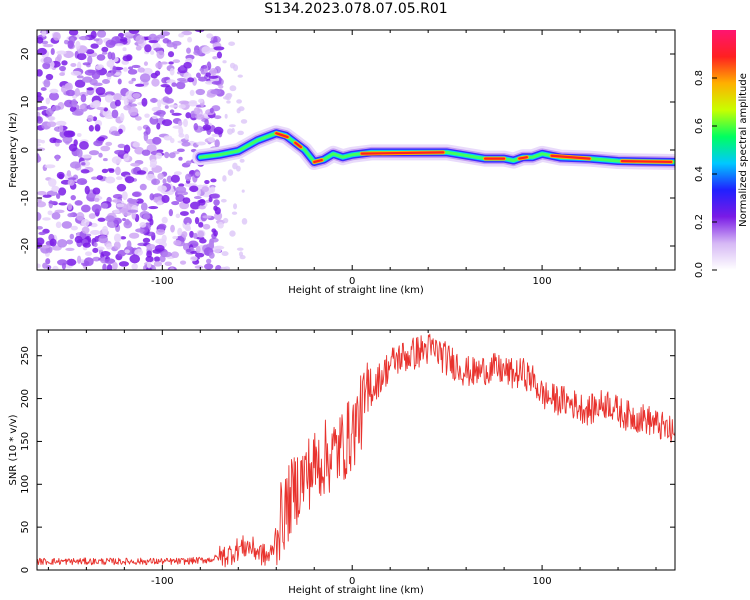  I want to click on colorbar-tick-label: 0.0, so click(699, 270).